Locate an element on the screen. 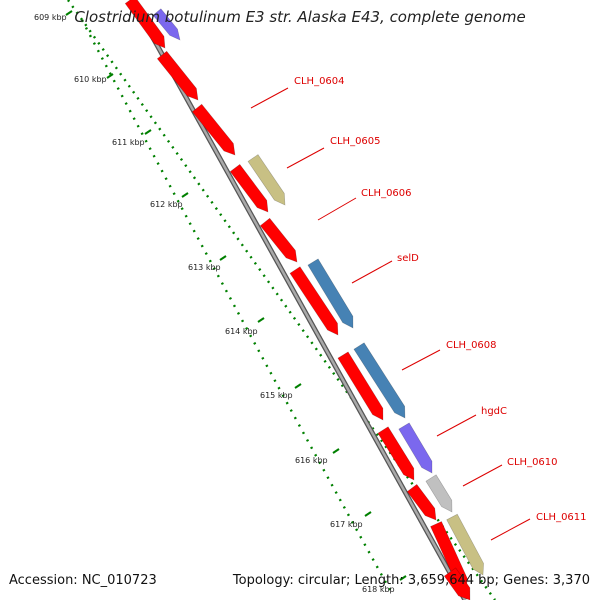  tick-label: 609 kbp is located at coordinates (50, 17).